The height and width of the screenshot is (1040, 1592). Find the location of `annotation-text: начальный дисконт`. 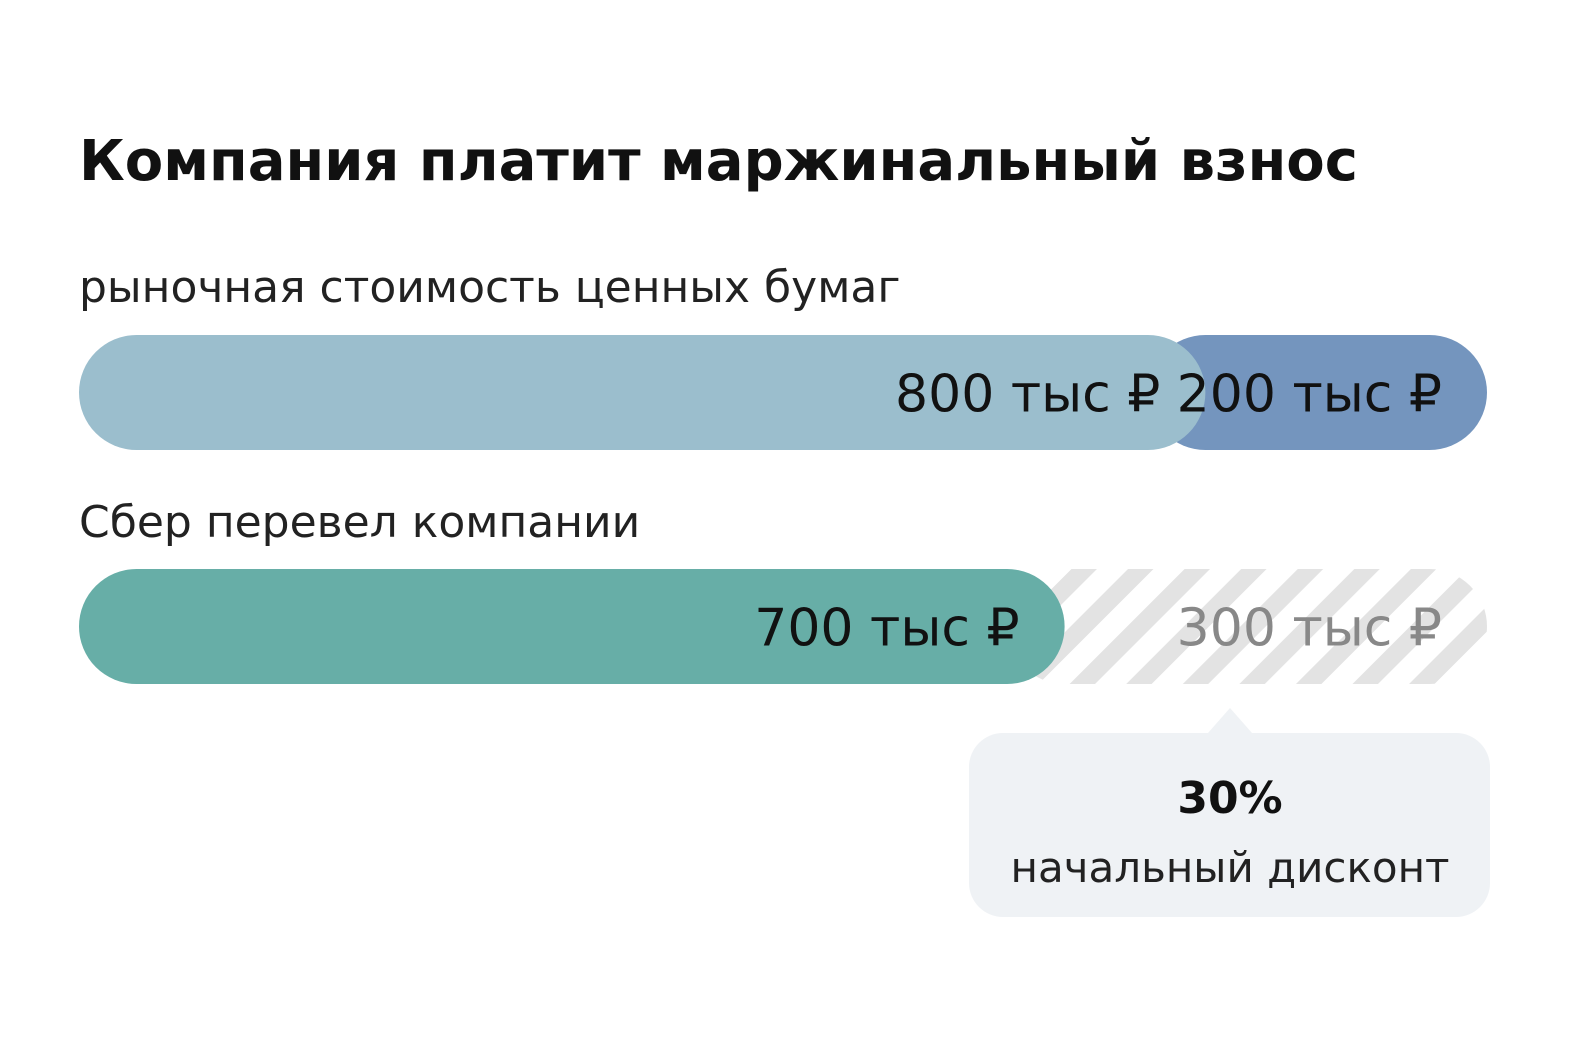

annotation-text: начальный дисконт is located at coordinates (1229, 867).